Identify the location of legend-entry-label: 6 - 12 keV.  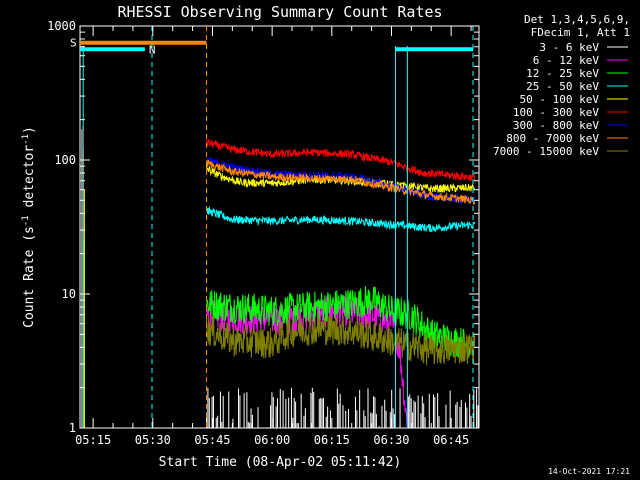
(566, 60).